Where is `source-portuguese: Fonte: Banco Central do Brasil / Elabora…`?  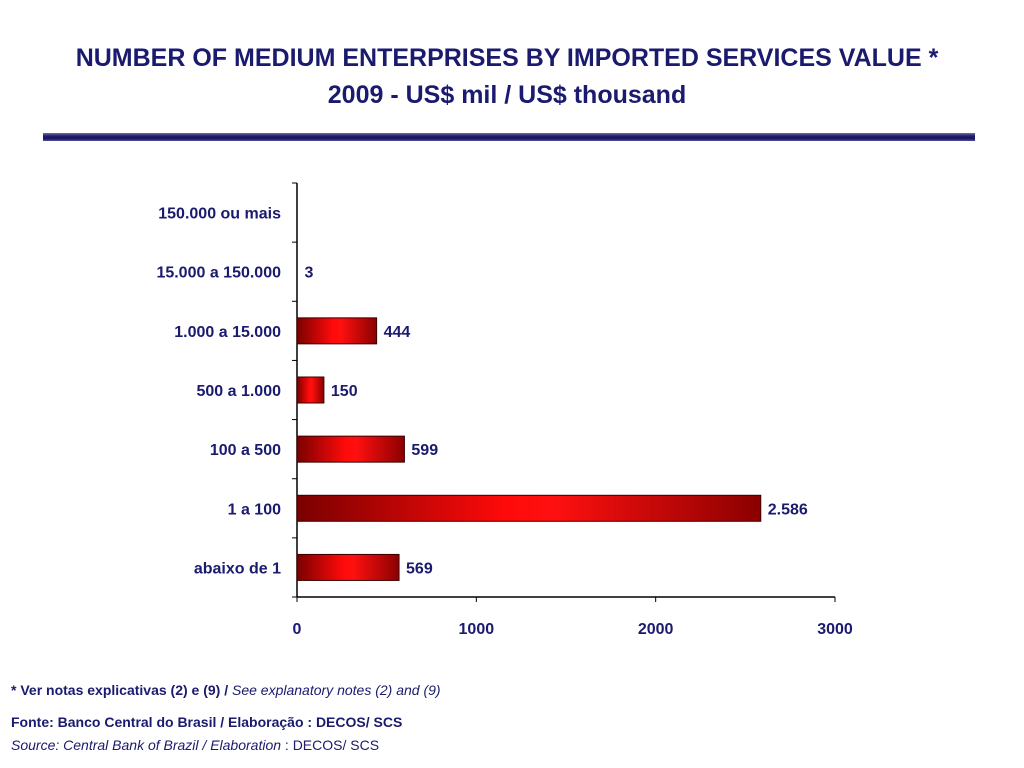 source-portuguese: Fonte: Banco Central do Brasil / Elabora… is located at coordinates (207, 722).